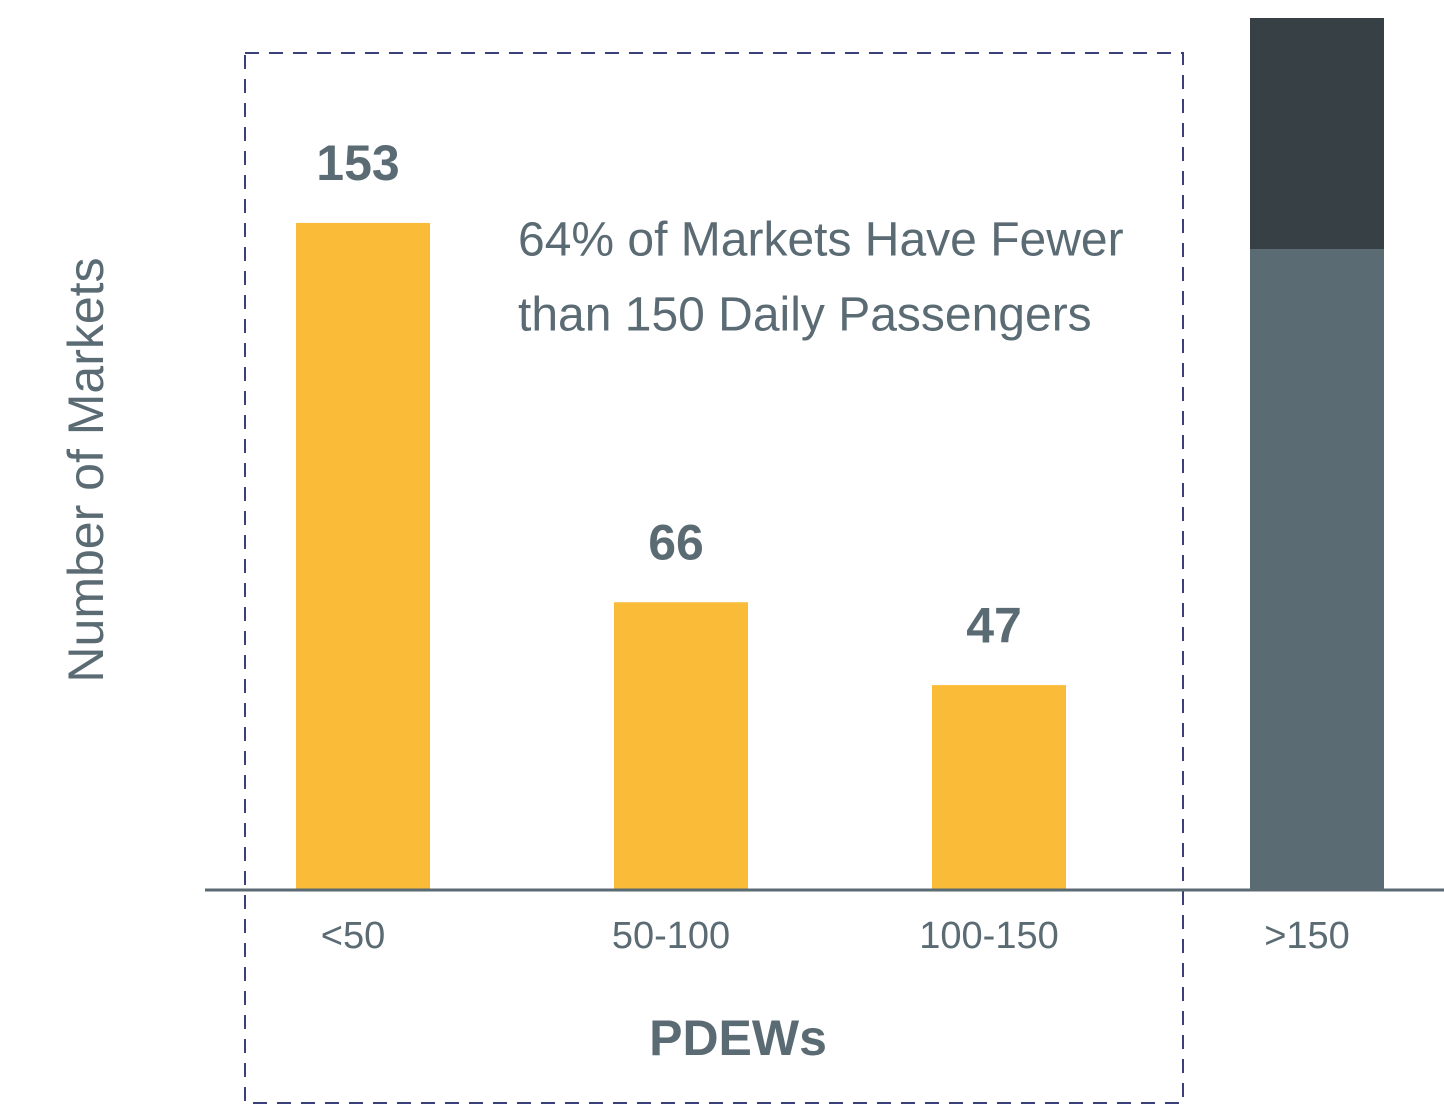  I want to click on annotation: 64% of Markets Have Fewer, so click(821, 240).